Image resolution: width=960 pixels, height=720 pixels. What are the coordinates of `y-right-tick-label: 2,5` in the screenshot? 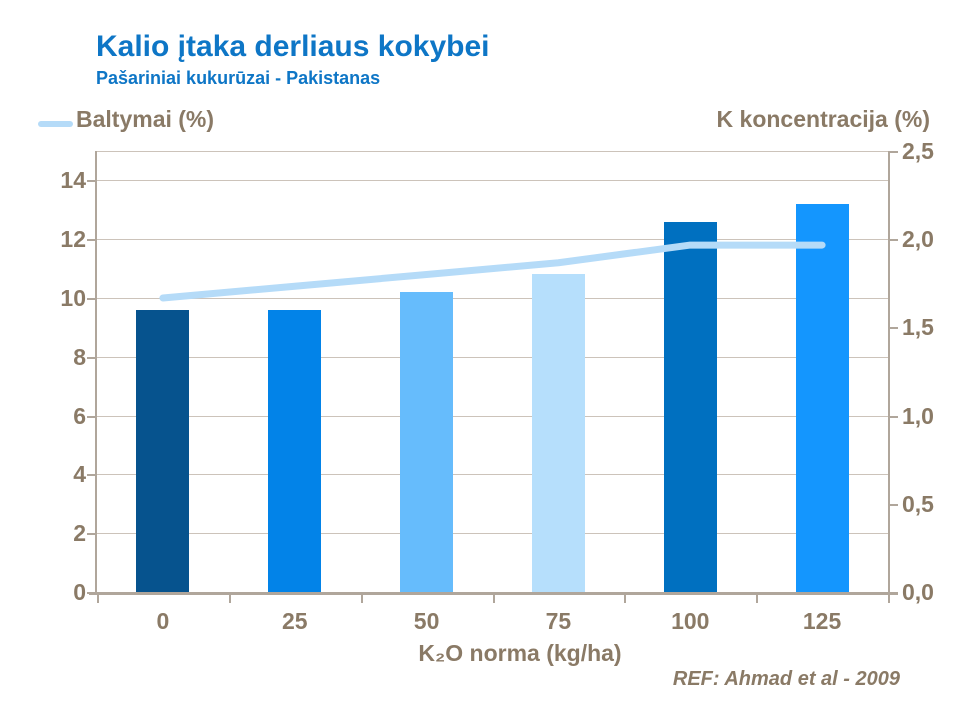 It's located at (918, 151).